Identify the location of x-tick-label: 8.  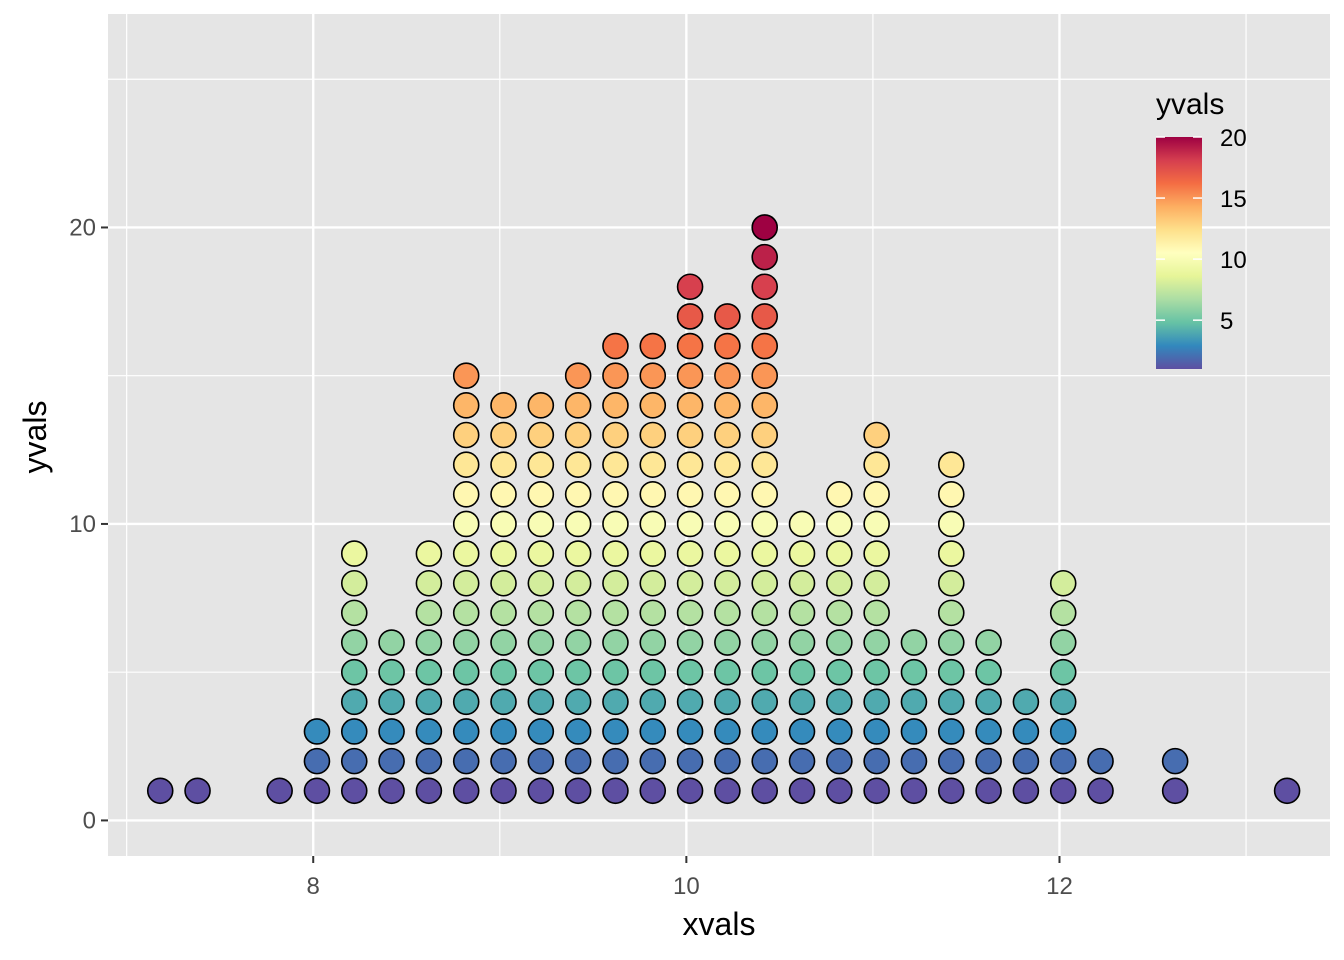
(313, 886).